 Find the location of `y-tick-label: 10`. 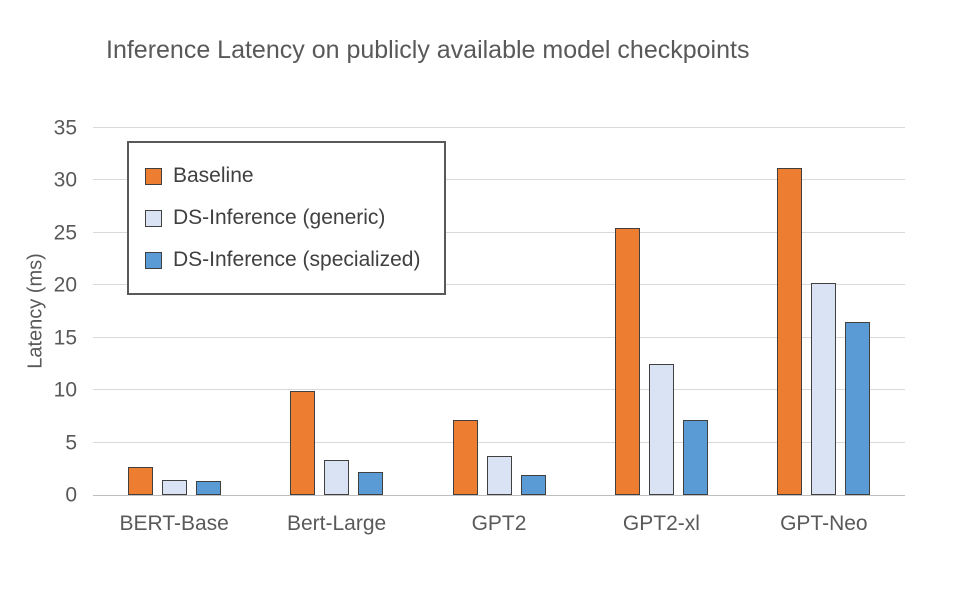

y-tick-label: 10 is located at coordinates (65, 390).